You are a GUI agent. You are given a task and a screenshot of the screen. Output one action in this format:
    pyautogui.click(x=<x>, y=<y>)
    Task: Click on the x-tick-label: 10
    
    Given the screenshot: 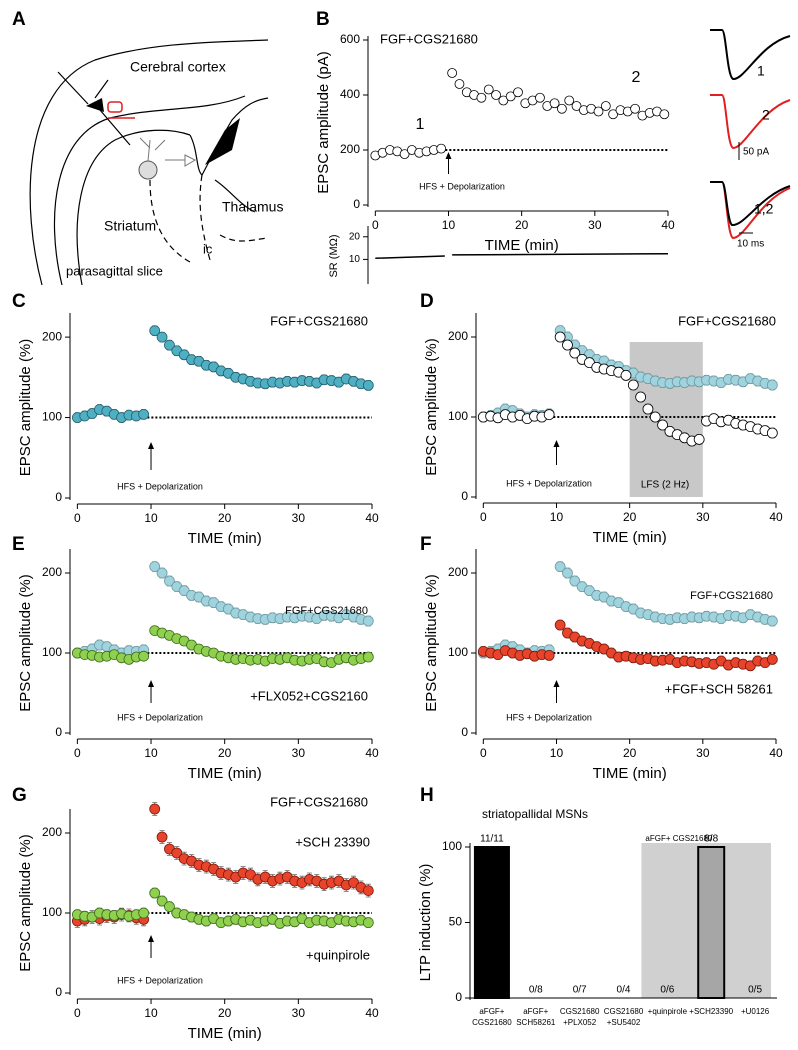 What is the action you would take?
    pyautogui.click(x=557, y=517)
    